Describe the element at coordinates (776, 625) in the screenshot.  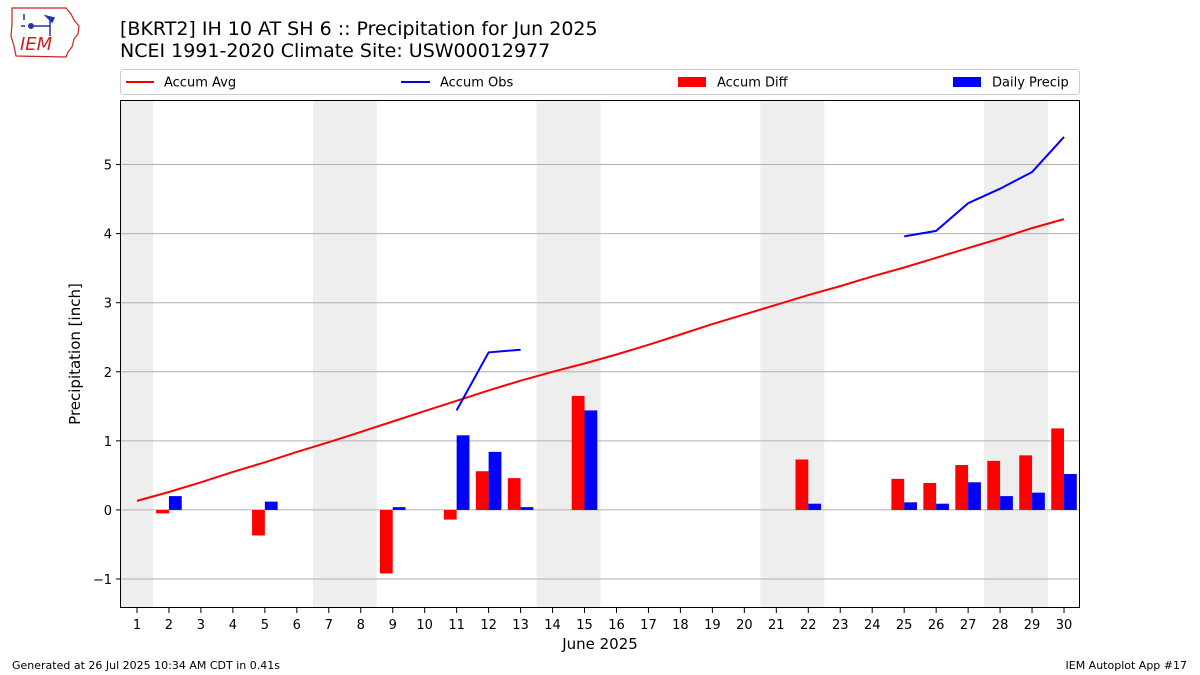
I see `x-tick-label: 21` at that location.